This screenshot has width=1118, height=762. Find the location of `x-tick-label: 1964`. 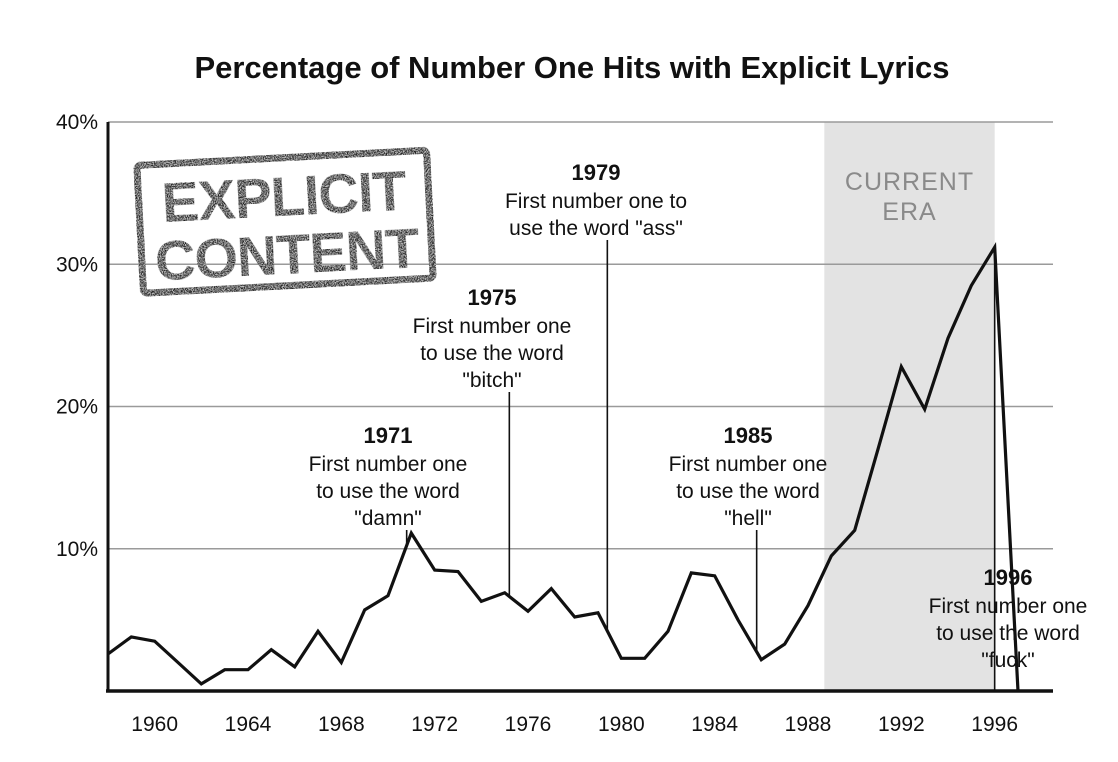

x-tick-label: 1964 is located at coordinates (248, 724).